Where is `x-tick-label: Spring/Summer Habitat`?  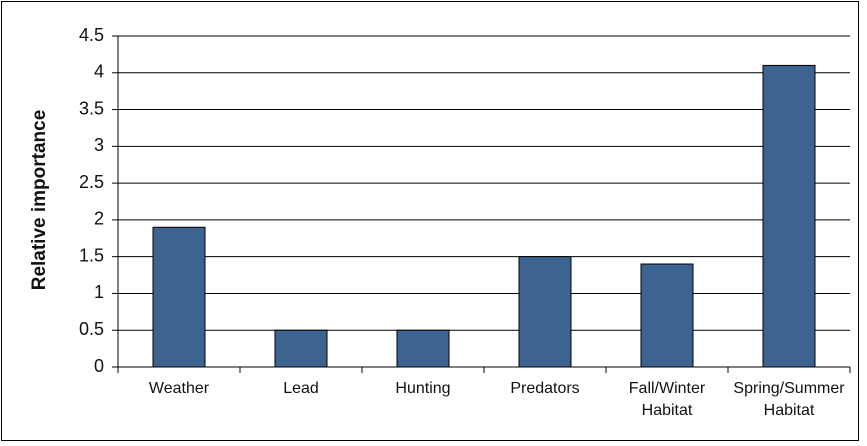 x-tick-label: Spring/Summer Habitat is located at coordinates (789, 399).